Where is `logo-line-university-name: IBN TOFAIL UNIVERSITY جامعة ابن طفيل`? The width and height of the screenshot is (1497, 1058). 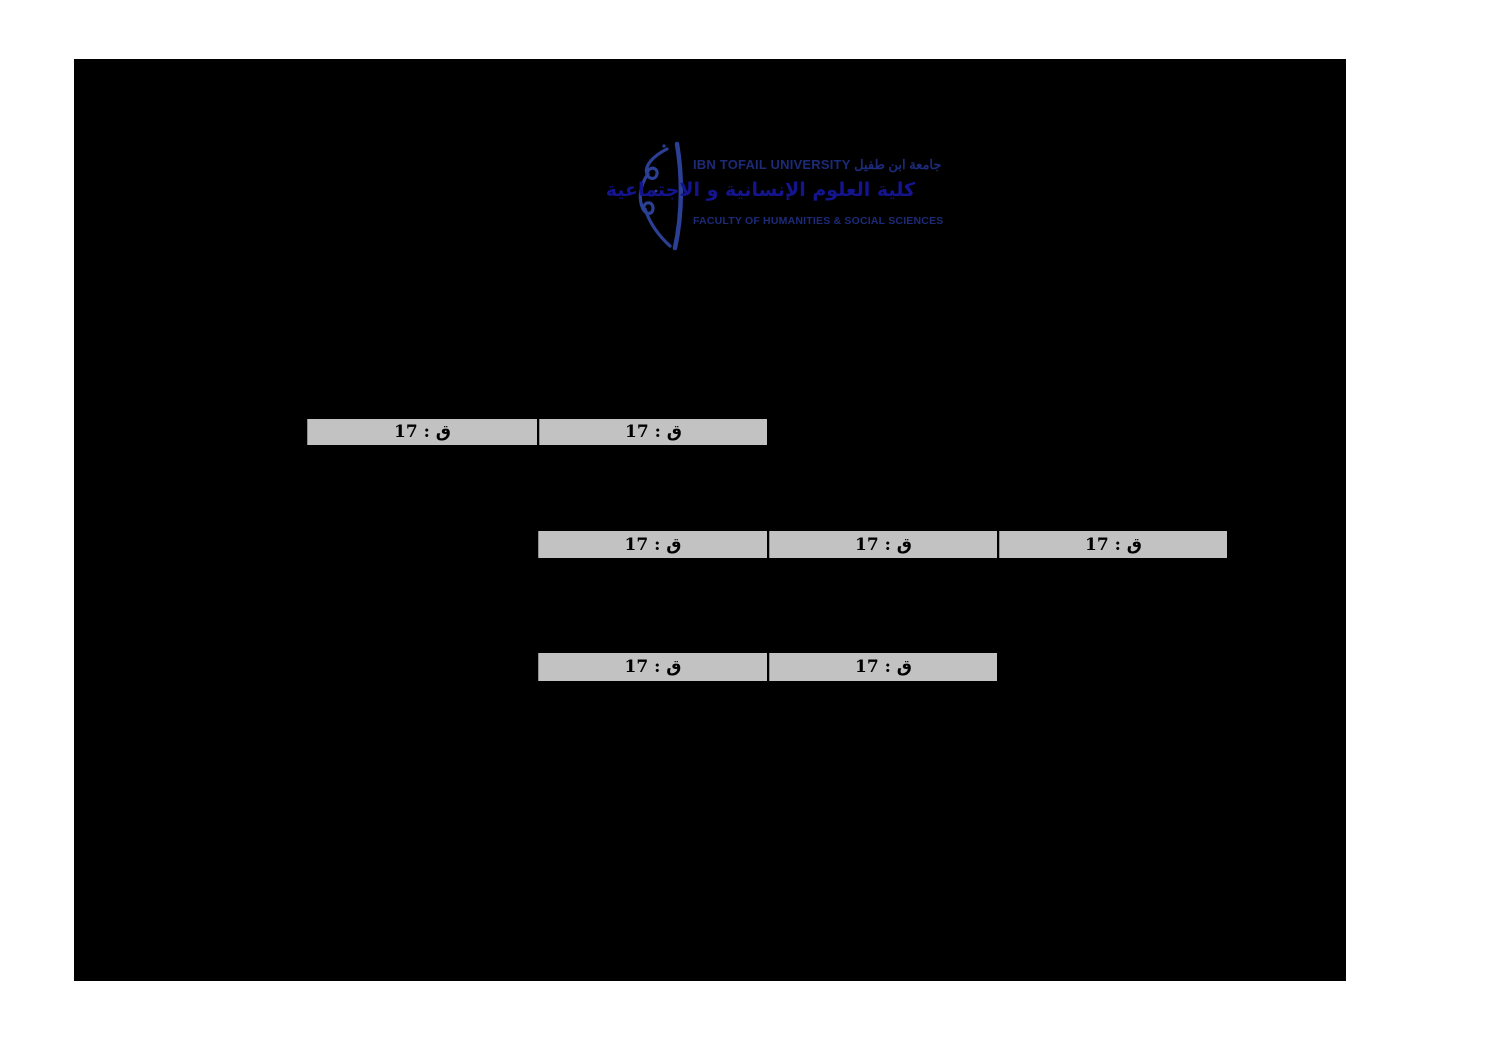
logo-line-university-name: IBN TOFAIL UNIVERSITY جامعة ابن طفيل is located at coordinates (817, 164).